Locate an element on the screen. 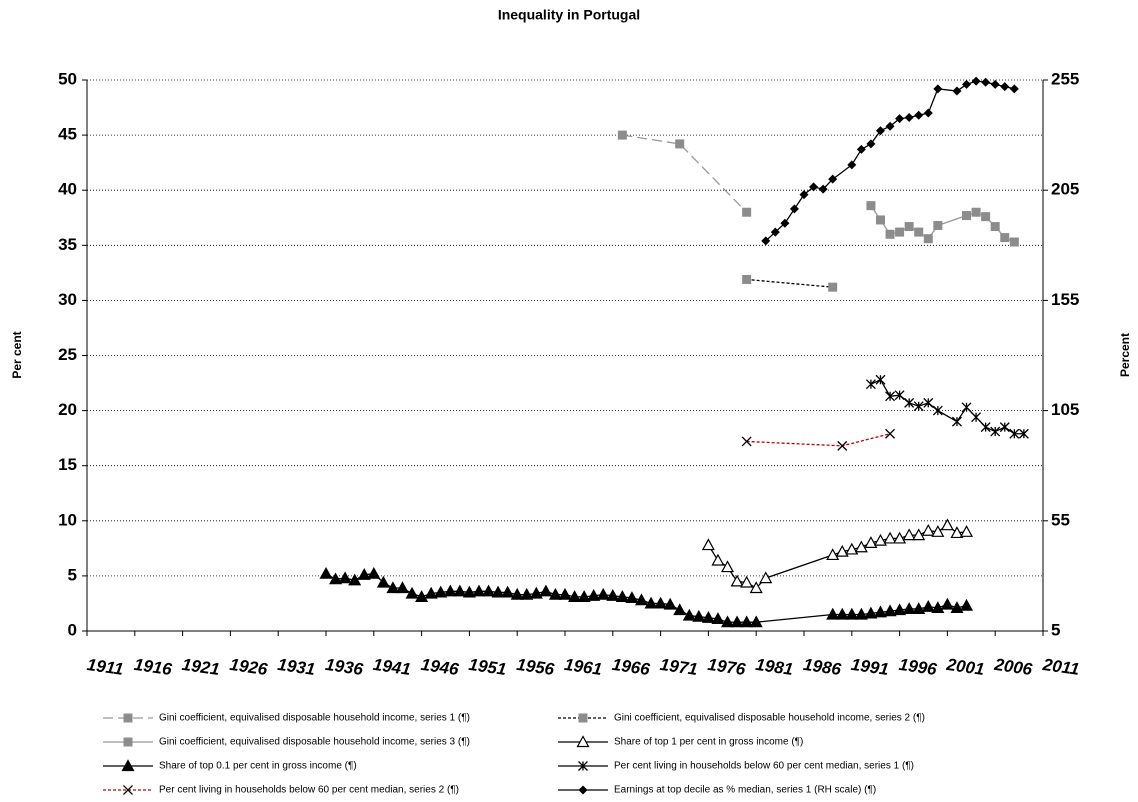  y2-tick-label: 205 is located at coordinates (1065, 189).